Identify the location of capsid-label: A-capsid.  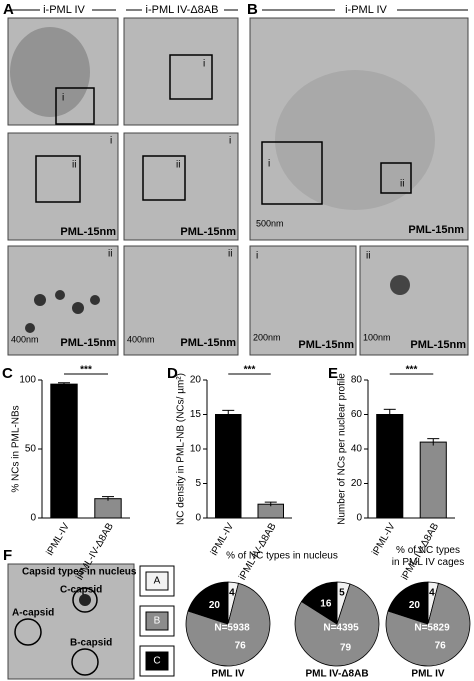
(33, 613).